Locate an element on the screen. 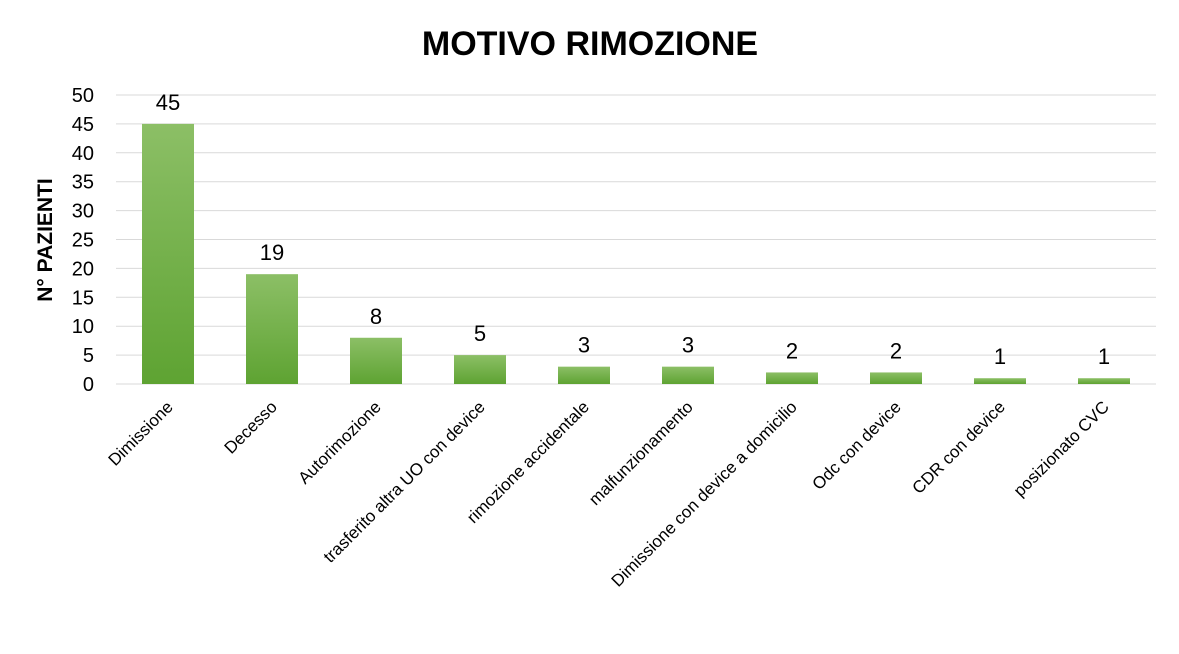  category-label: CDR con device is located at coordinates (959, 447).